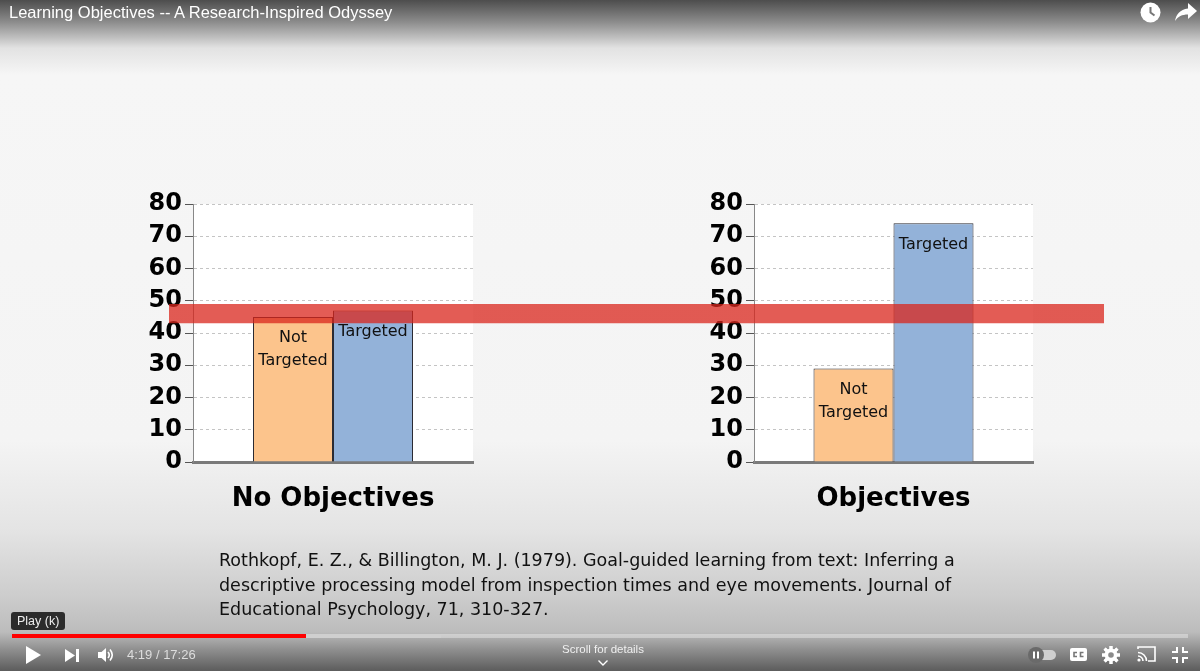 The height and width of the screenshot is (671, 1200). Describe the element at coordinates (587, 585) in the screenshot. I see `text: Rothkopf, E. Z., & Billington, M. J. (1979). Goal-guided learning from text: Inferring a descriptive processing model from inspection times and eye movements. Journal of Educational Psychology, 71, 310-327.` at that location.